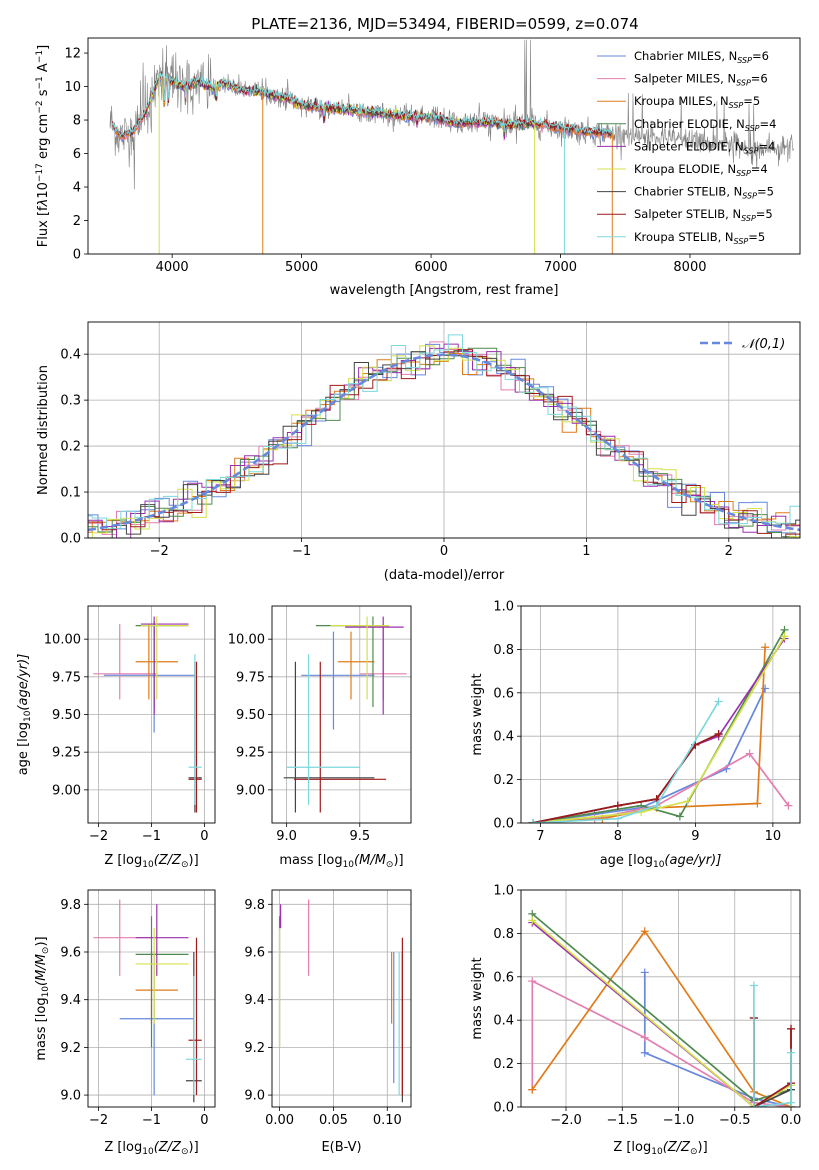 Image resolution: width=819 pixels, height=1170 pixels. Describe the element at coordinates (359, 836) in the screenshot. I see `x-tick-label: 9.5` at that location.